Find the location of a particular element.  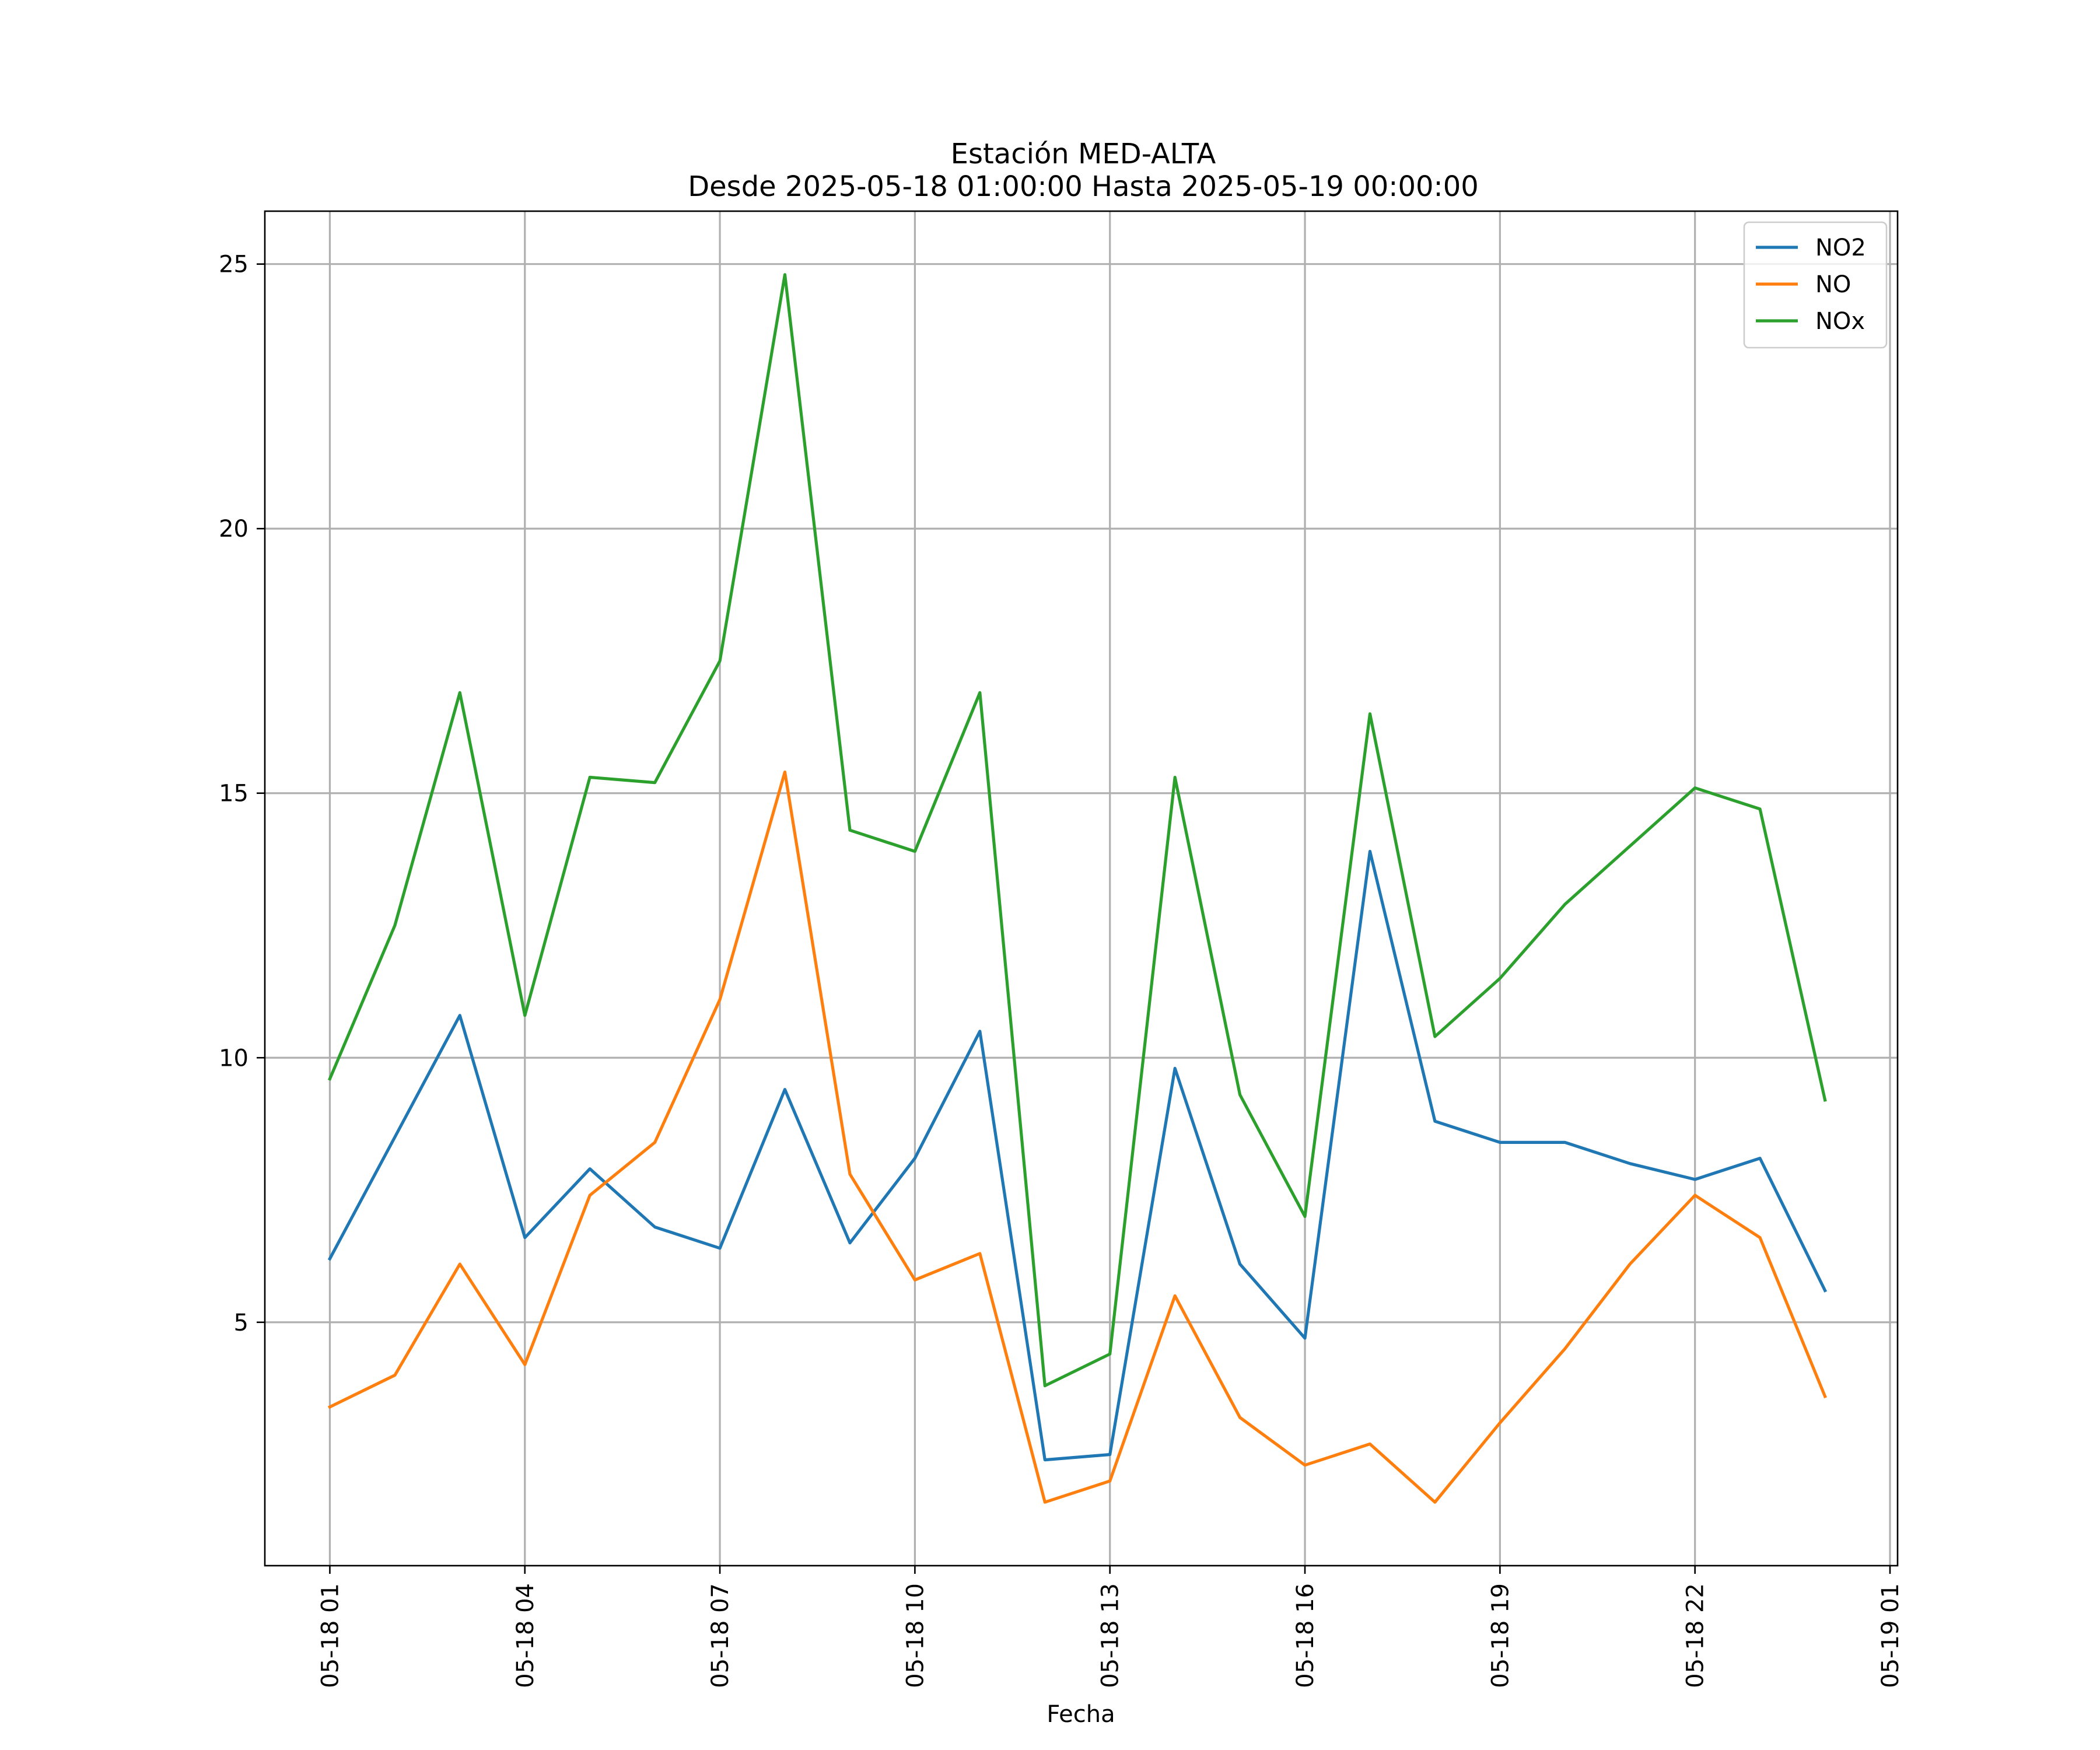

x-tick-label: 05-18 04 is located at coordinates (525, 1636).